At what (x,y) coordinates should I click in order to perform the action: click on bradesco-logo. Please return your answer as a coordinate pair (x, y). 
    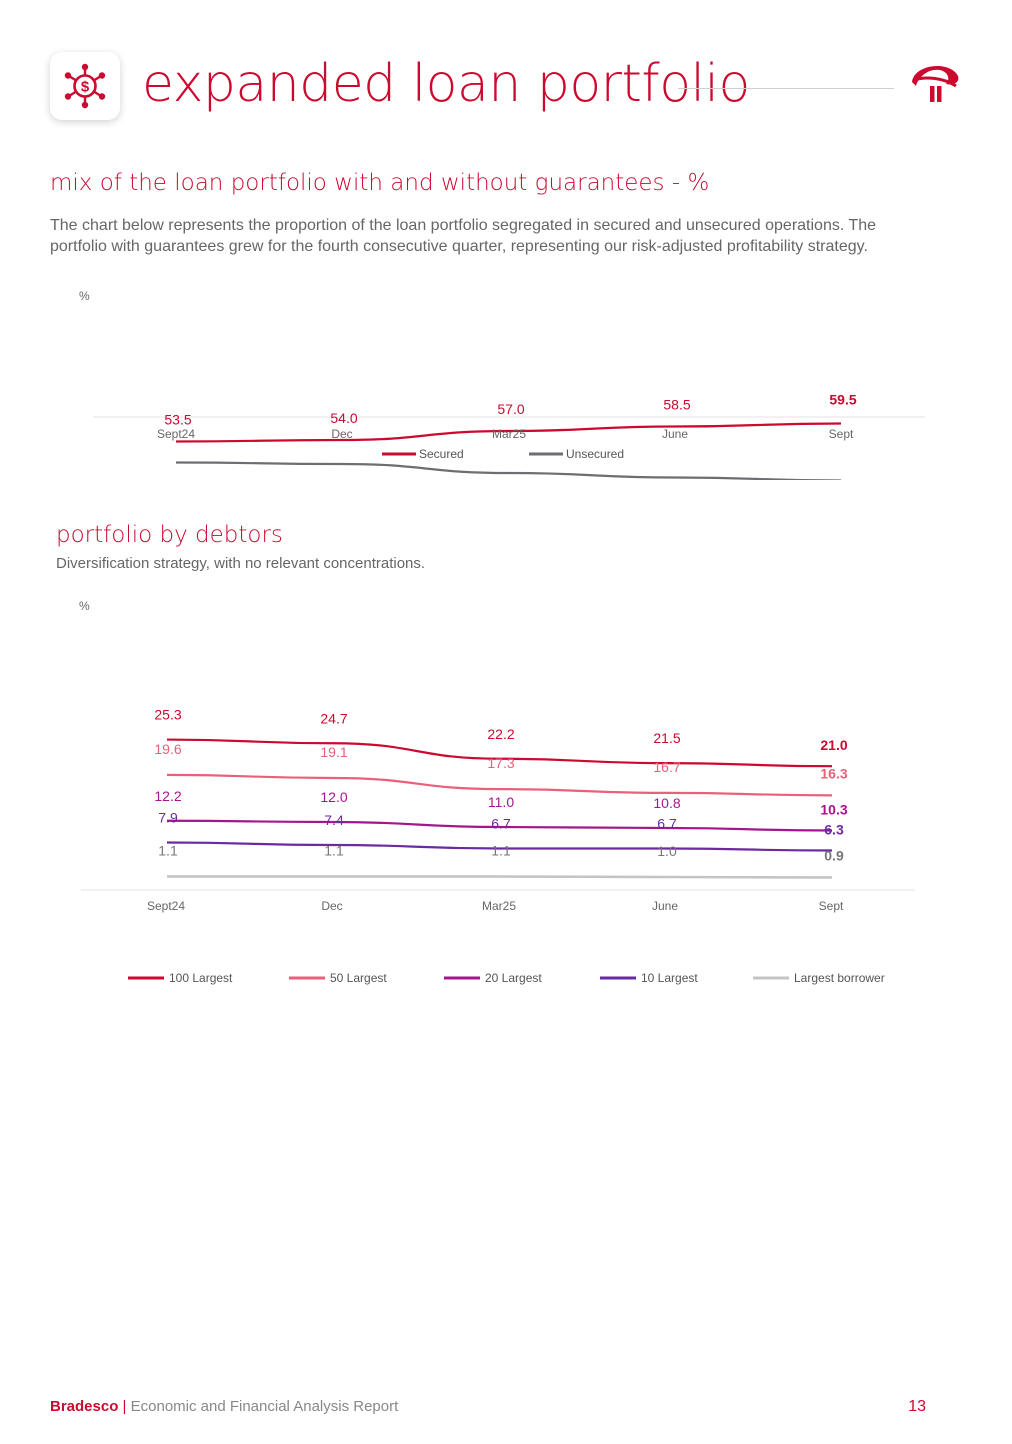
    Looking at the image, I should click on (935, 83).